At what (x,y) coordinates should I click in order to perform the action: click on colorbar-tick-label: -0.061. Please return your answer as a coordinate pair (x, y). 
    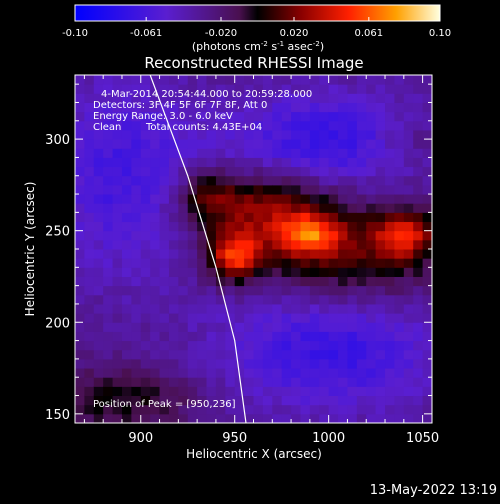
    Looking at the image, I should click on (146, 33).